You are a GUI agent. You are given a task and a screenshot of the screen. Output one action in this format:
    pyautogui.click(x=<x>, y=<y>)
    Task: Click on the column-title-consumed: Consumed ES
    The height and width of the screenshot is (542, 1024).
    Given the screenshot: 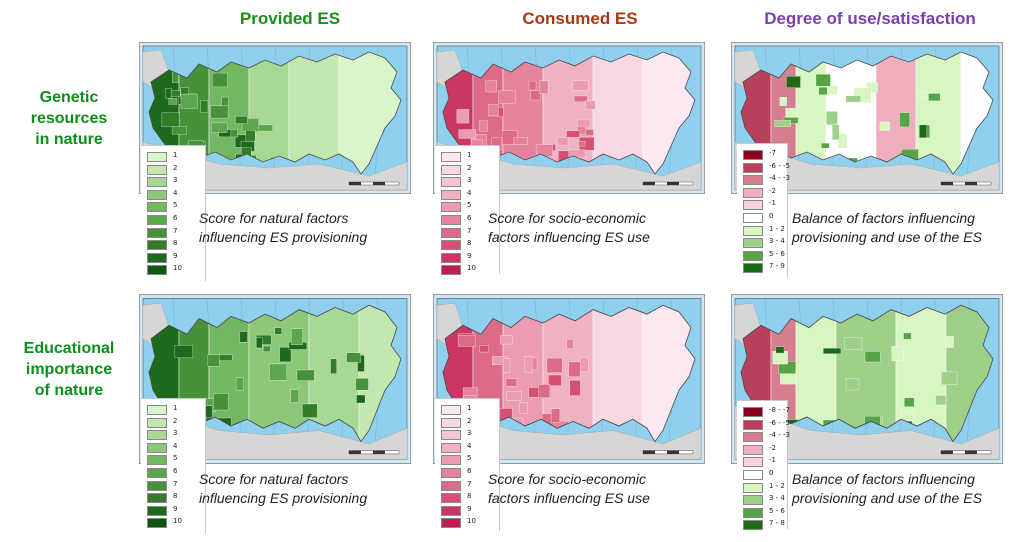 What is the action you would take?
    pyautogui.click(x=580, y=18)
    